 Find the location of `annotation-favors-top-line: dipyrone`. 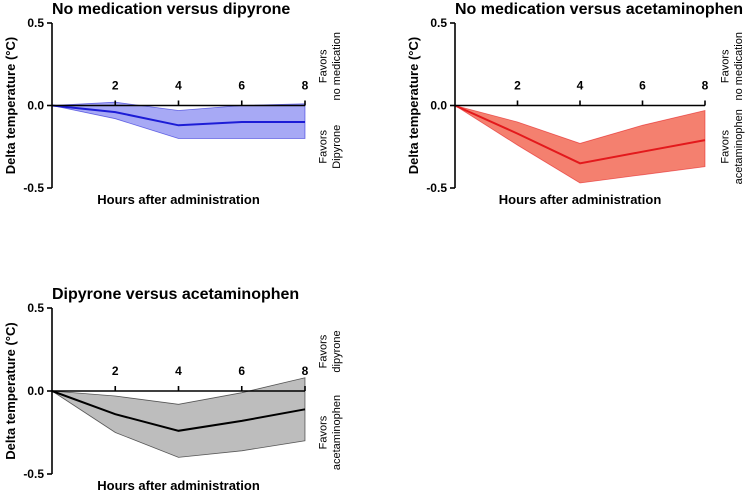

annotation-favors-top-line: dipyrone is located at coordinates (337, 351).